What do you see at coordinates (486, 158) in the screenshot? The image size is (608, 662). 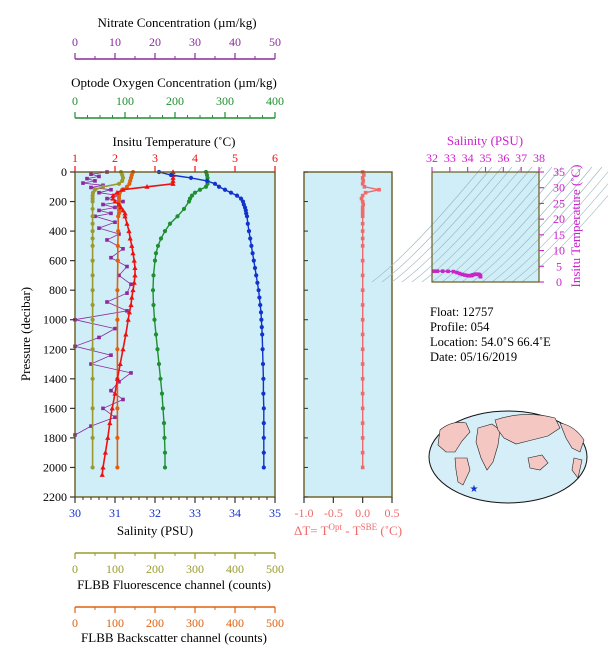 I see `ts-salinity-tick-label: 35` at bounding box center [486, 158].